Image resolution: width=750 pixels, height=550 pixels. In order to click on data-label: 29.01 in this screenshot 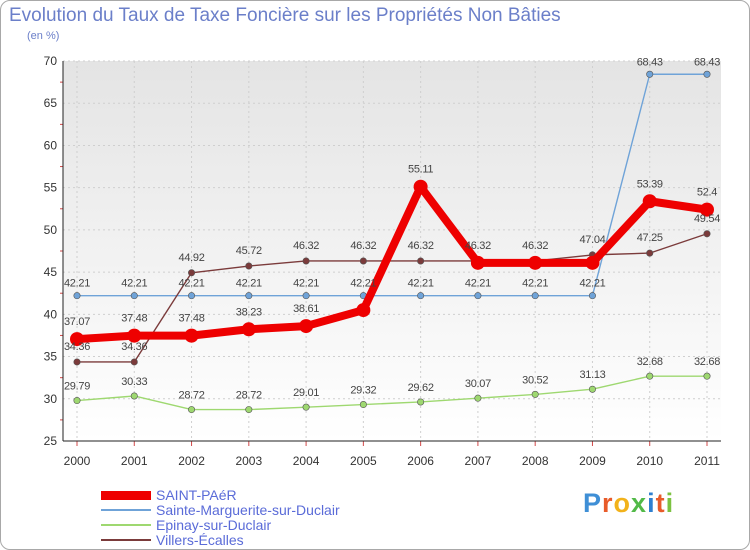, I will do `click(306, 393)`.